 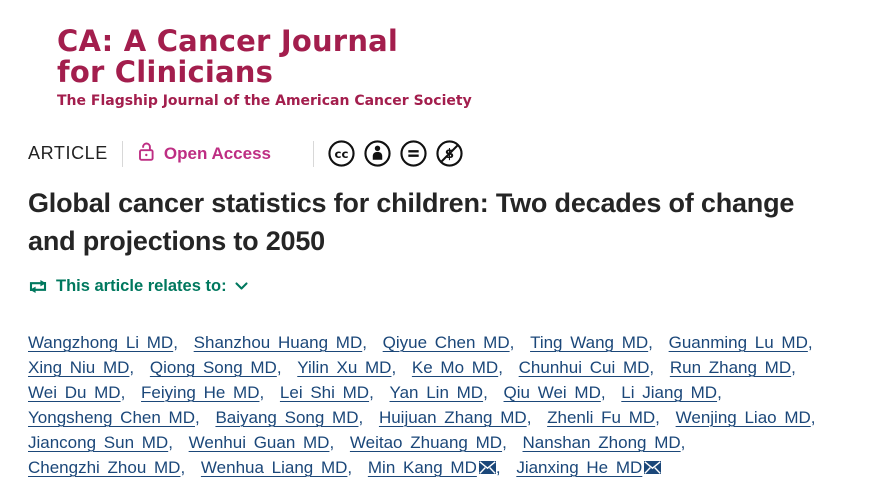 What do you see at coordinates (436, 392) in the screenshot?
I see `author-link: Yan Lin MD` at bounding box center [436, 392].